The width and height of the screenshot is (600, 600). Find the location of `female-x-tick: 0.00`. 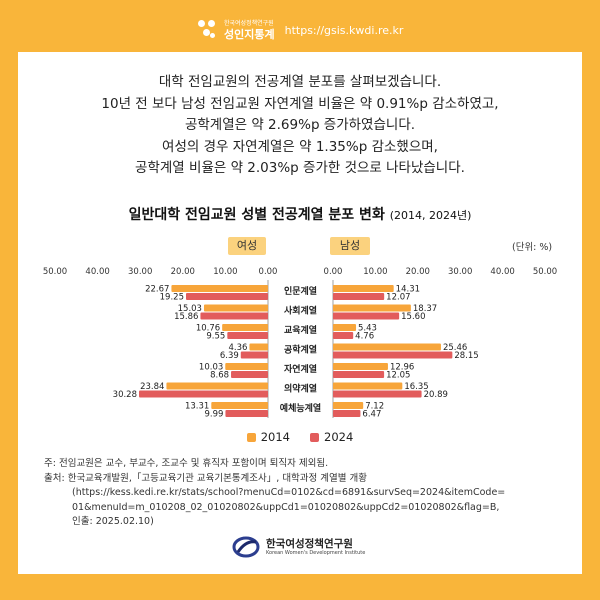

female-x-tick: 0.00 is located at coordinates (268, 272).